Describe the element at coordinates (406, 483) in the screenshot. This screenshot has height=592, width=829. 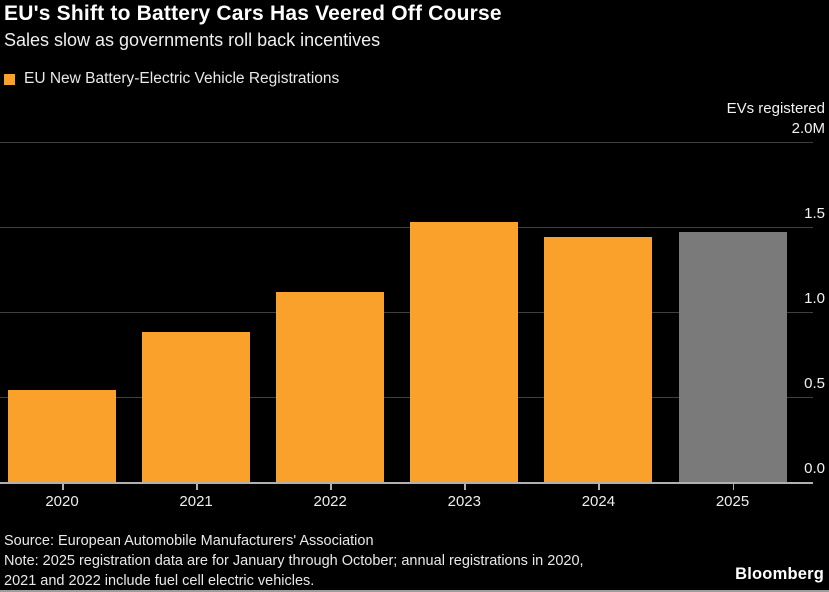
I see `x-axis-baseline` at that location.